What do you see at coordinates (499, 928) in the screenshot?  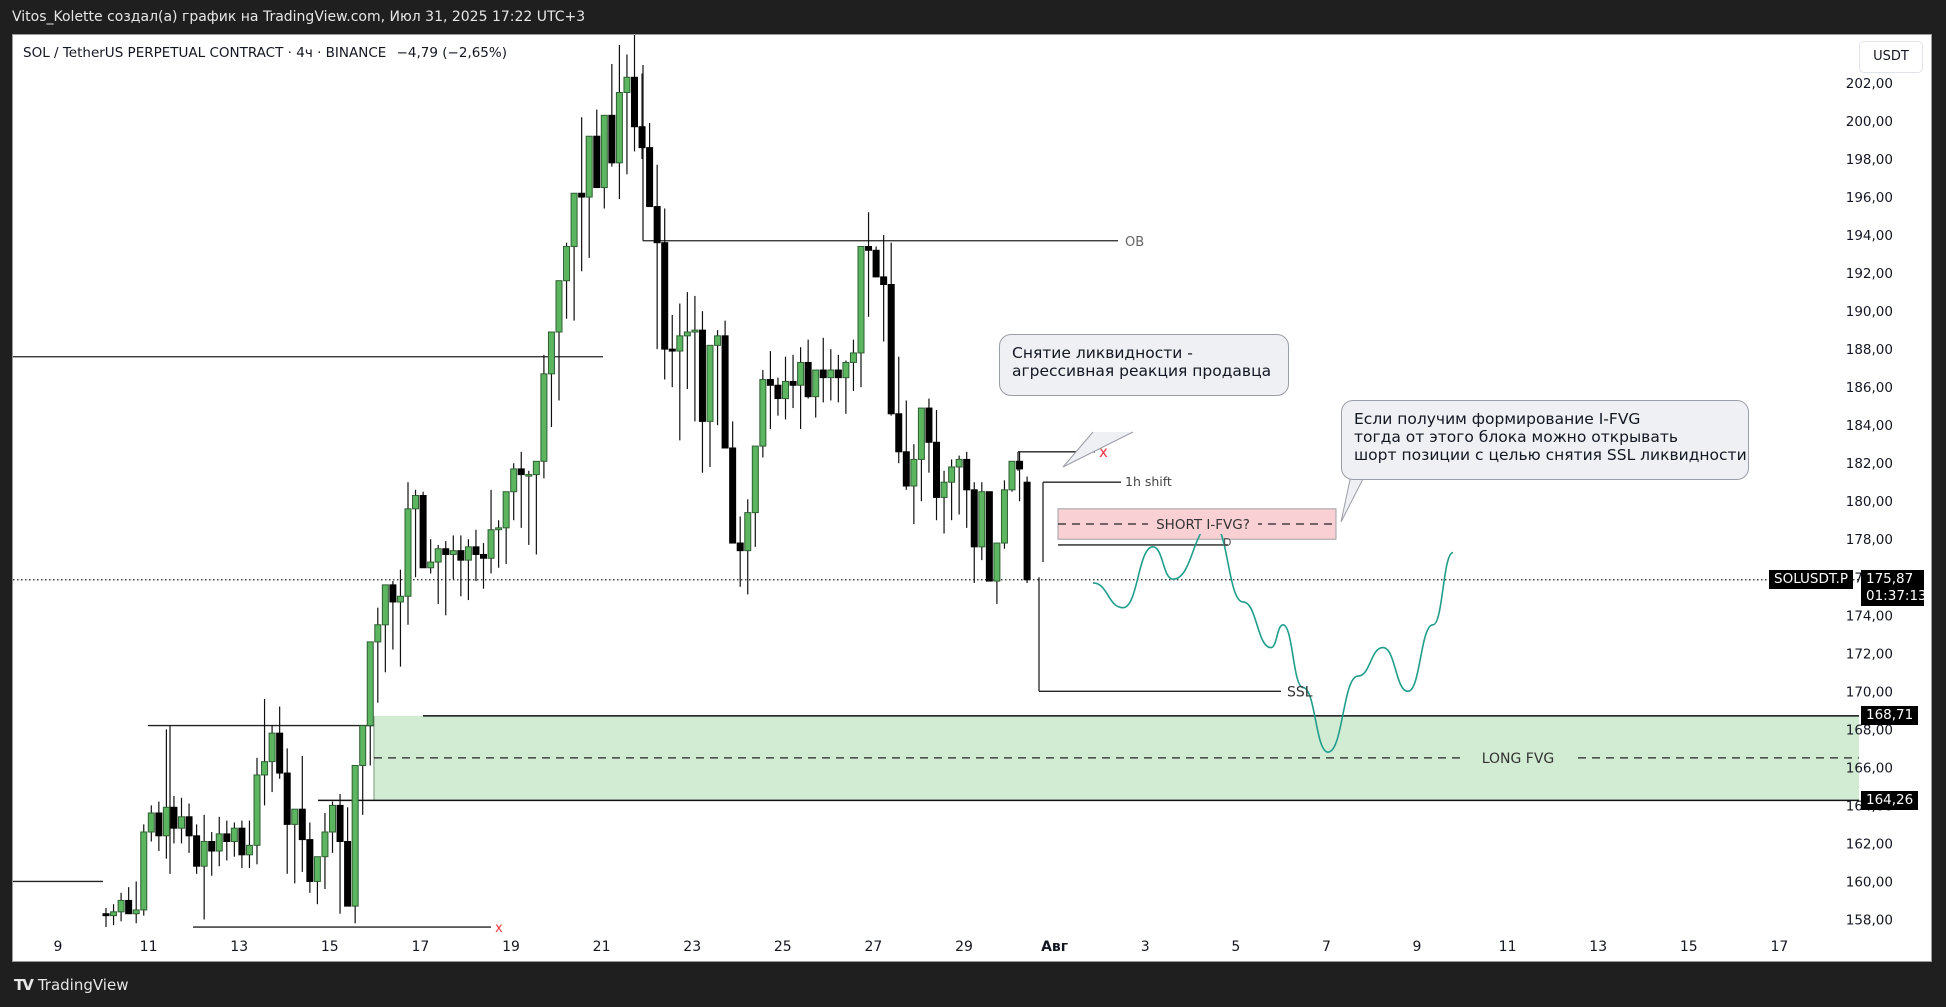 I see `svg-text: x` at bounding box center [499, 928].